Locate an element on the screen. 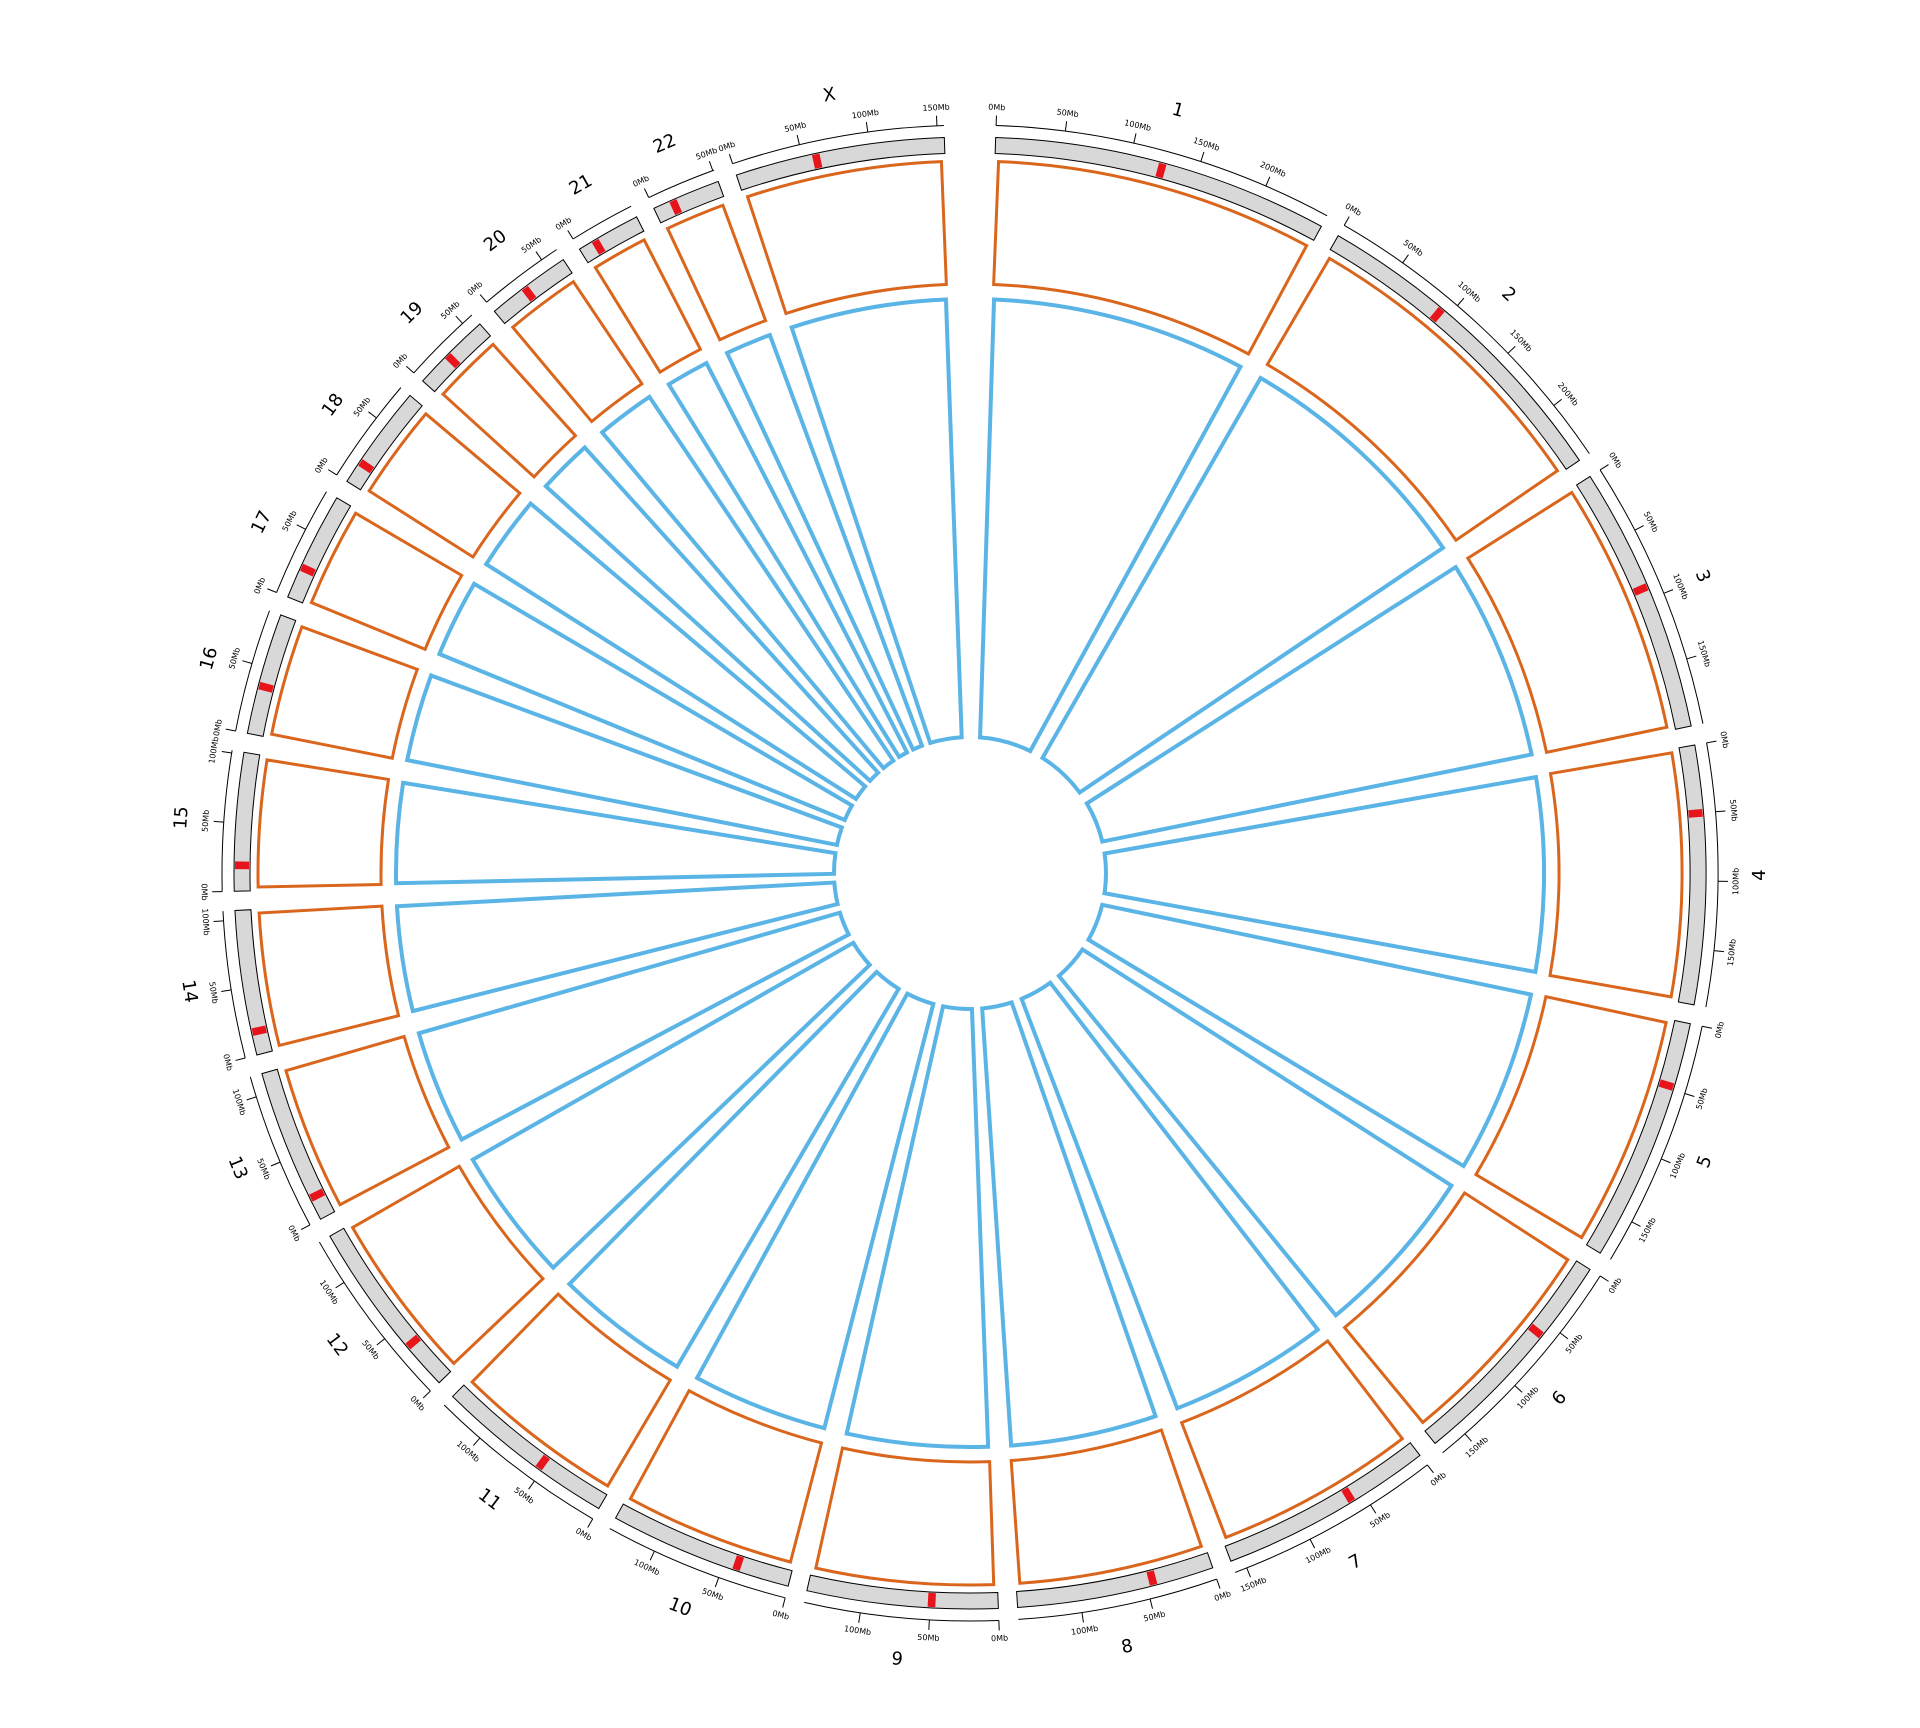 Image resolution: width=1920 pixels, height=1728 pixels. chromosome: 0Mb 50Mb 100Mb 13 is located at coordinates (538, 1076).